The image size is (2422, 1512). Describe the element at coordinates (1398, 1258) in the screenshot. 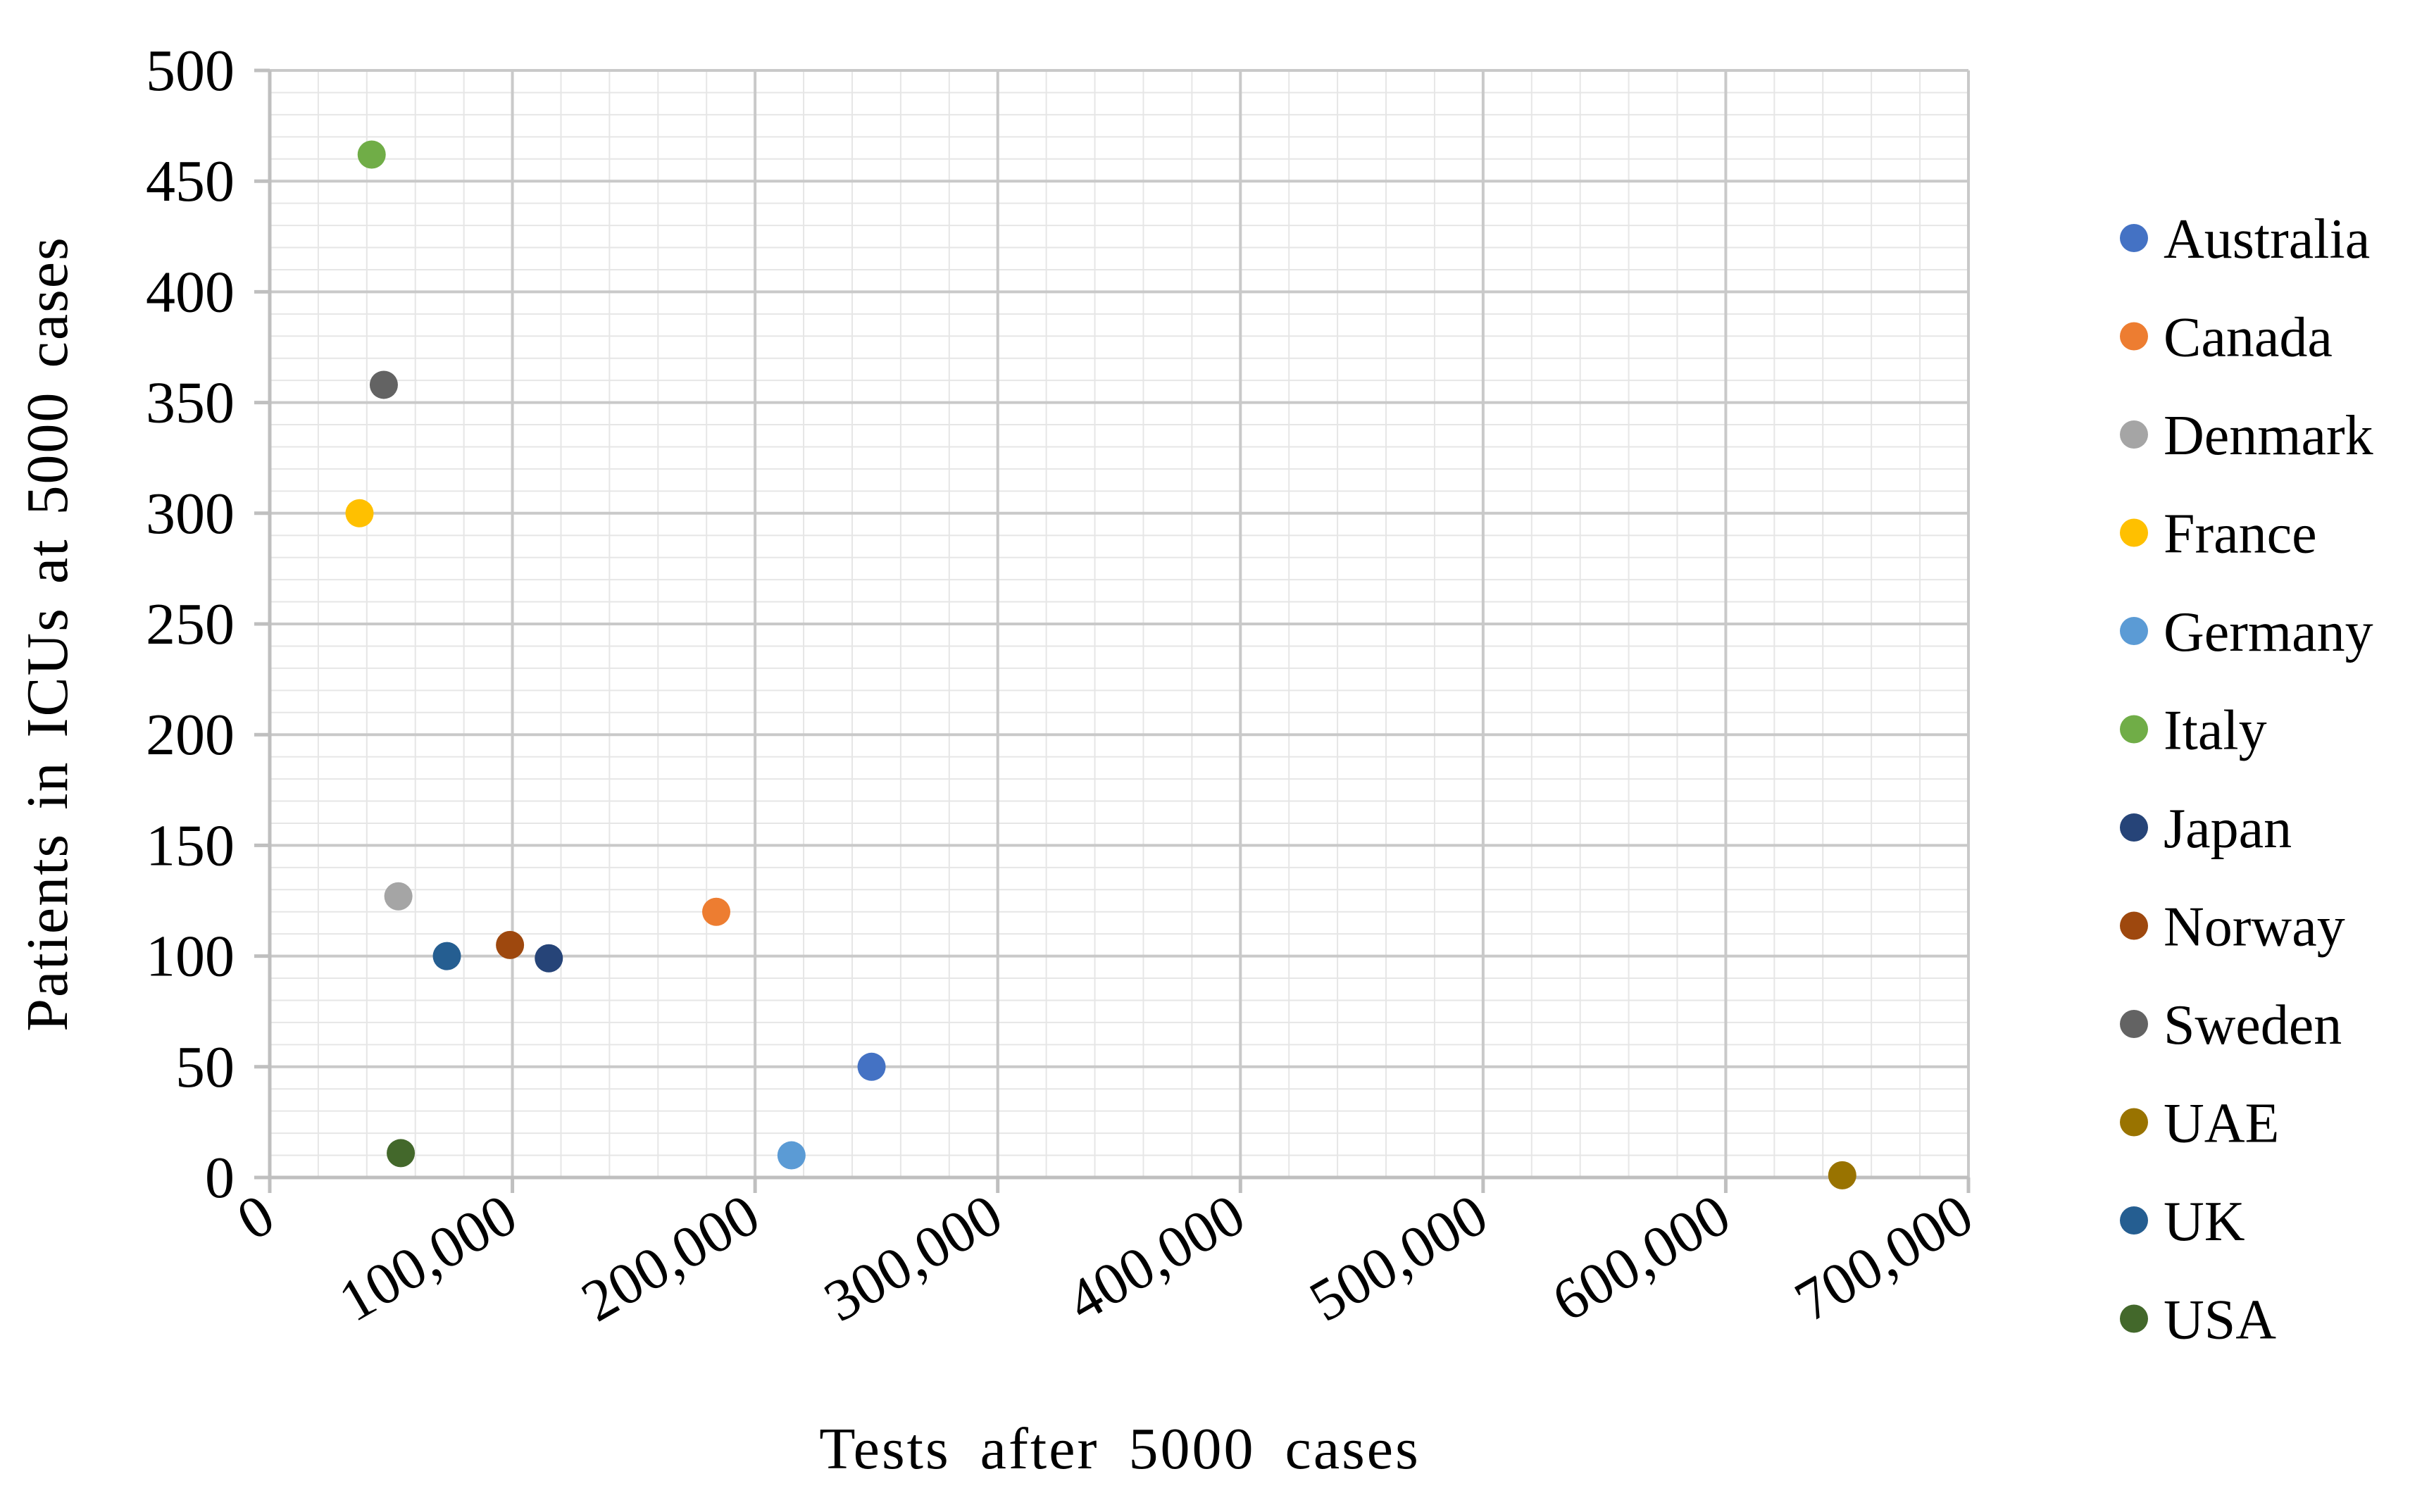

I see `x-tick-label: 500,000` at that location.